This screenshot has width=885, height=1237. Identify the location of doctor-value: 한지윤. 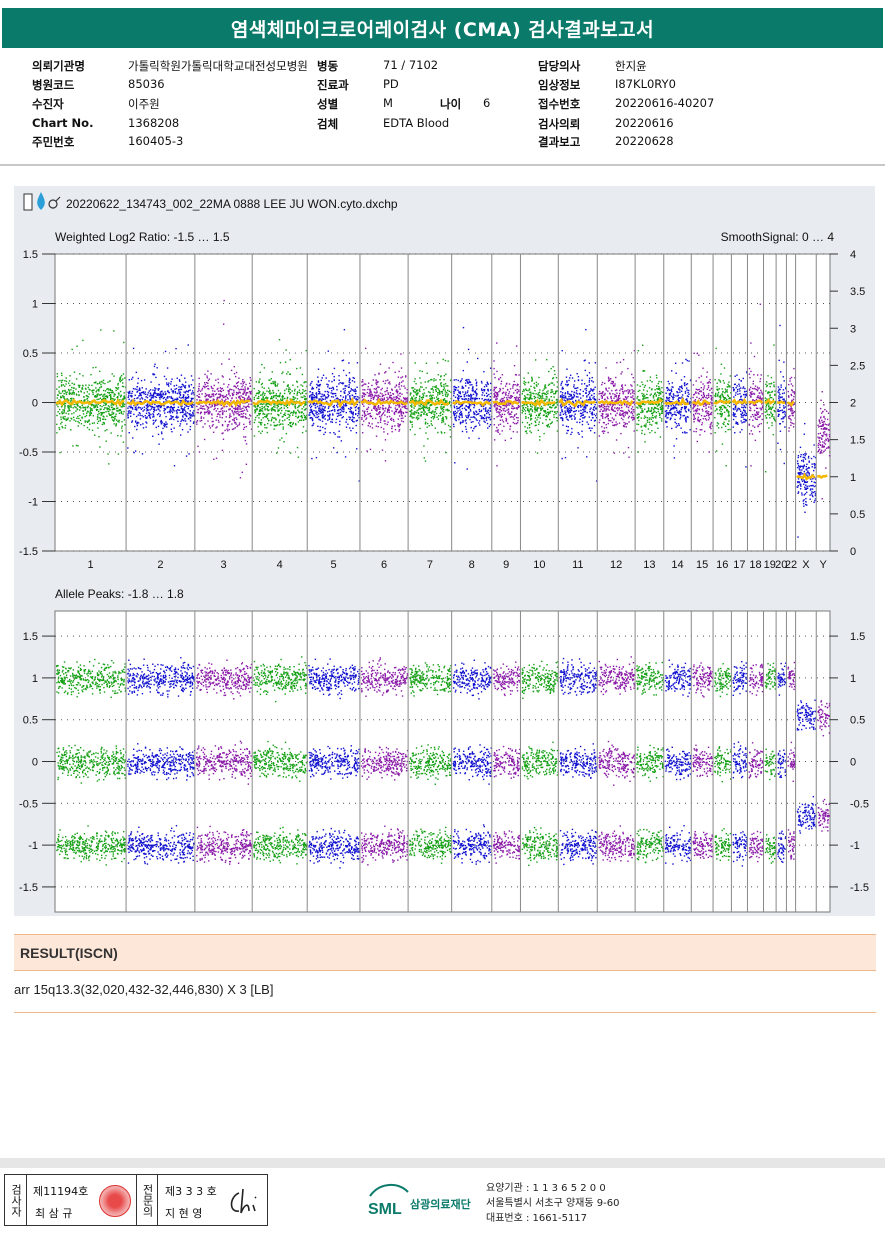
(631, 66).